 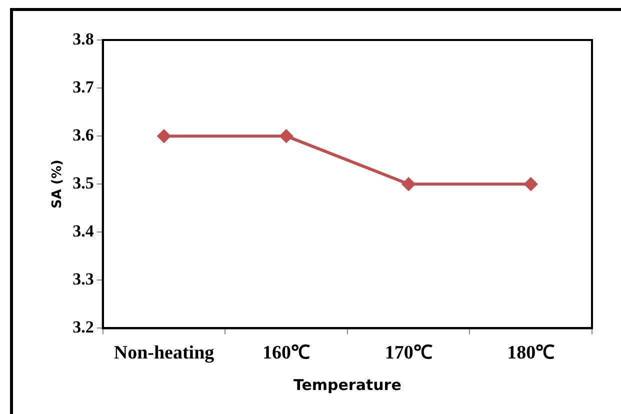 What do you see at coordinates (83, 38) in the screenshot?
I see `y-tick-label: 3.8` at bounding box center [83, 38].